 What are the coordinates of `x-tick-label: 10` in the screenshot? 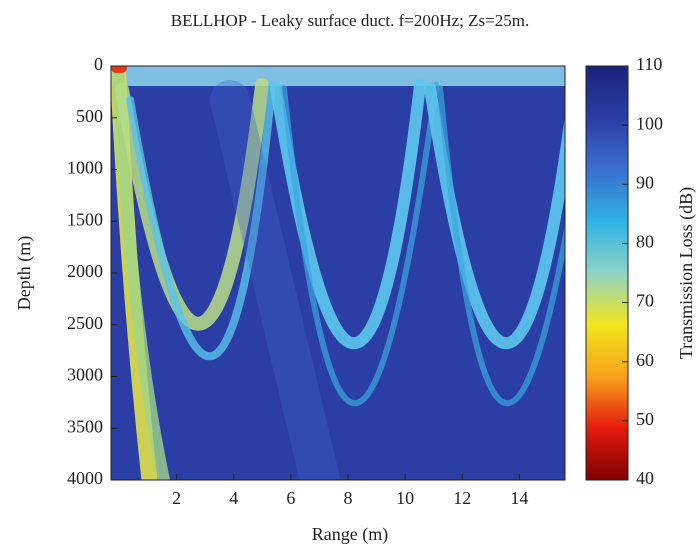 It's located at (405, 498).